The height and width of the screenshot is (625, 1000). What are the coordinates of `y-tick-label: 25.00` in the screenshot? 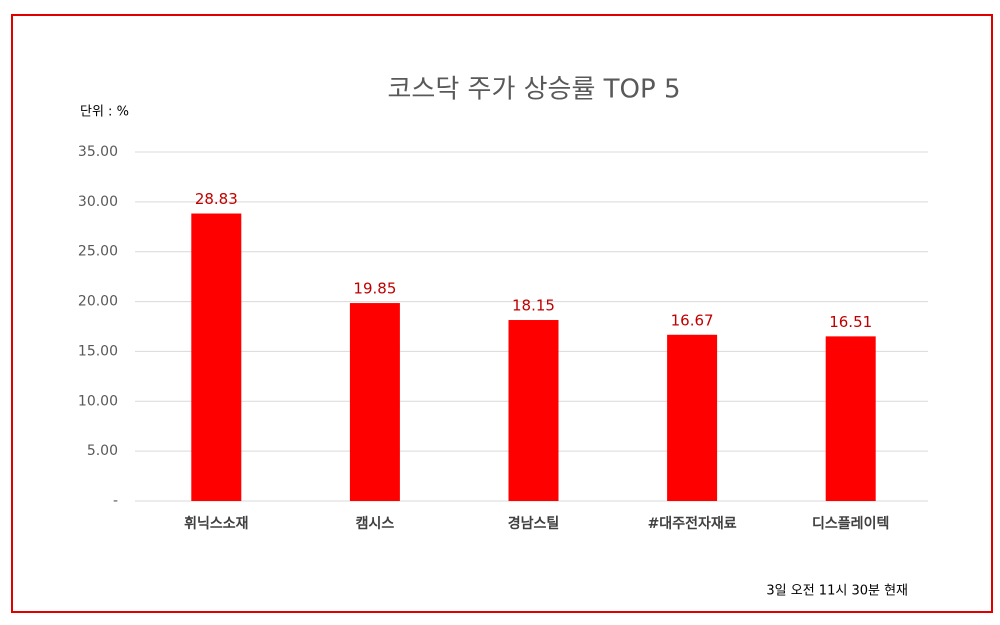 It's located at (98, 252).